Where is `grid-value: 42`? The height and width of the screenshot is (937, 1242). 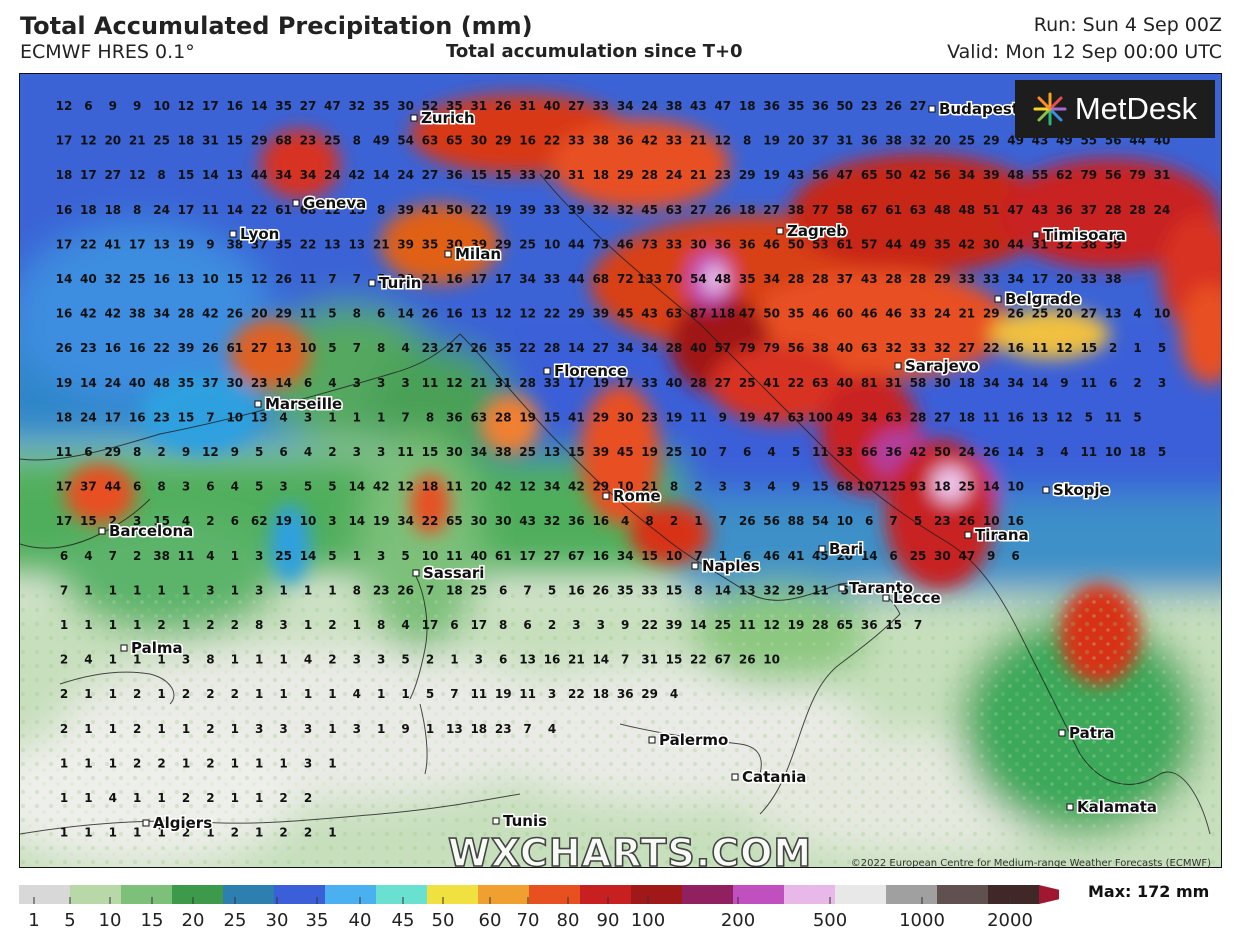
grid-value: 42 is located at coordinates (918, 452).